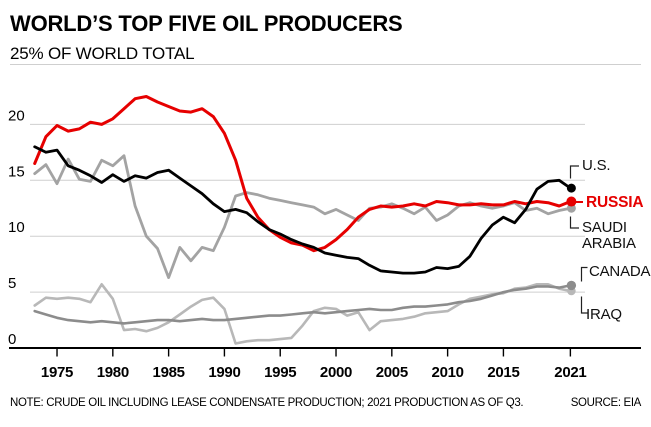 Image resolution: width=651 pixels, height=427 pixels. Describe the element at coordinates (16, 227) in the screenshot. I see `y-tick-label-10: 10` at that location.